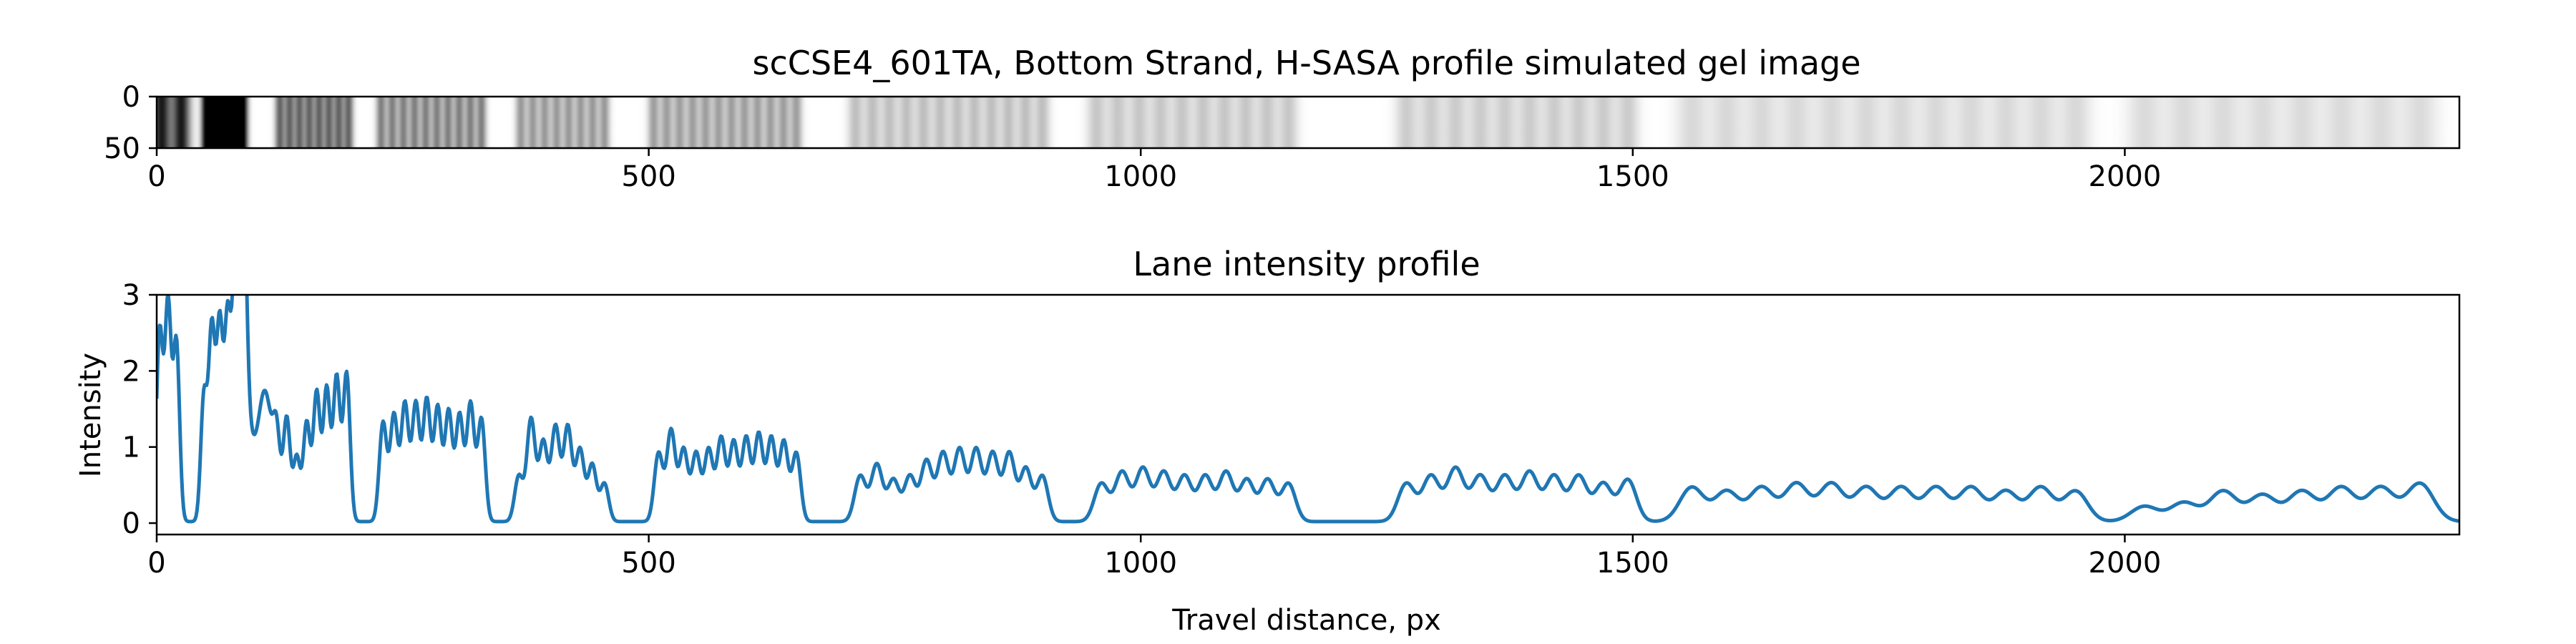 This screenshot has height=644, width=2576. What do you see at coordinates (1306, 264) in the screenshot?
I see `profile-title: Lane intensity profile` at bounding box center [1306, 264].